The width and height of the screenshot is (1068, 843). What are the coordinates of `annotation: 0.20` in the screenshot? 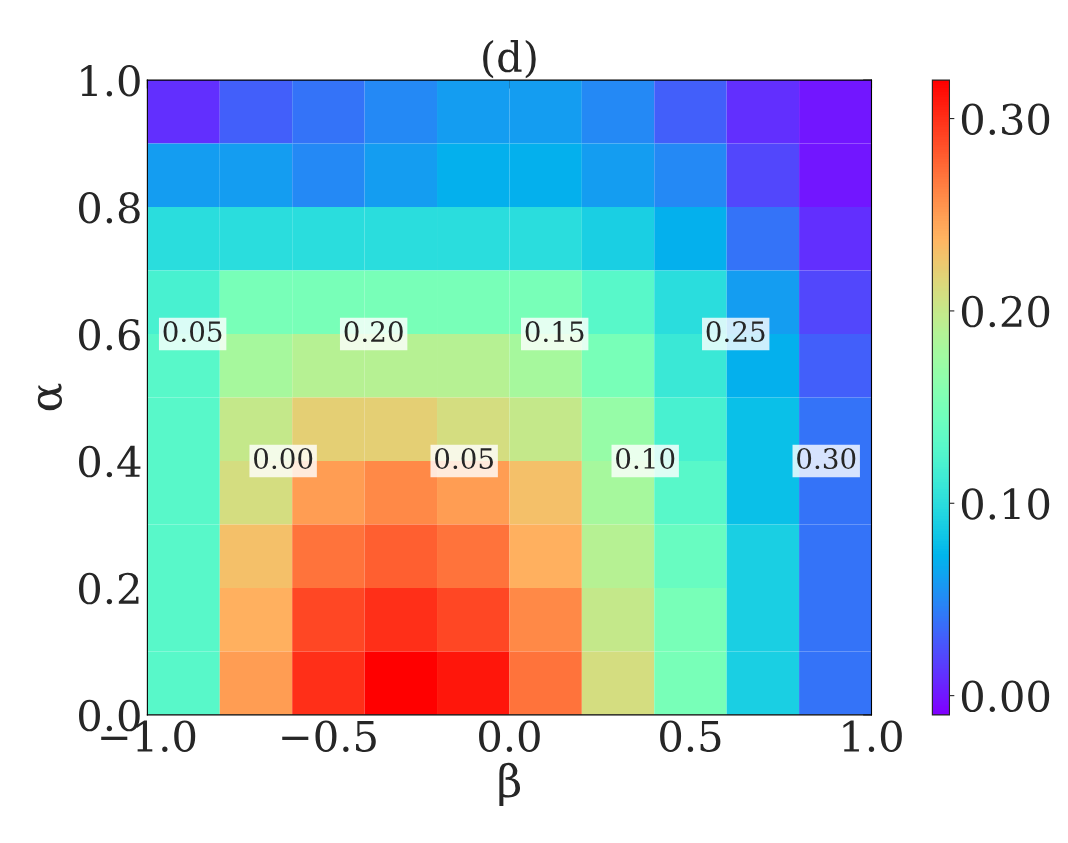 It's located at (373, 332).